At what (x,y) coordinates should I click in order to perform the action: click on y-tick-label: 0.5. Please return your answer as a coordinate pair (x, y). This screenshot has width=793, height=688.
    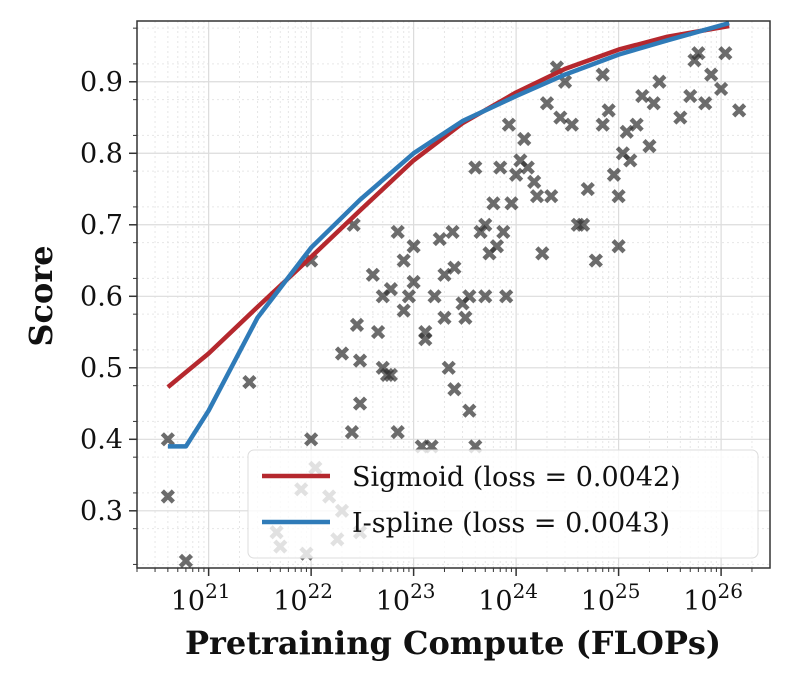
    Looking at the image, I should click on (101, 368).